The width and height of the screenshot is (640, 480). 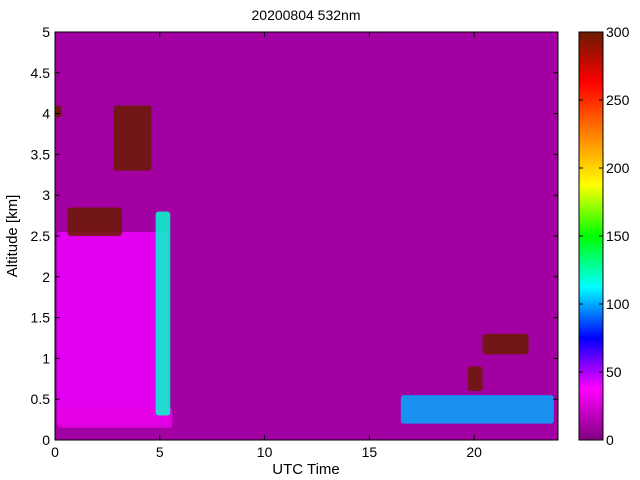 What do you see at coordinates (610, 440) in the screenshot?
I see `colorbar-tick-label: 0` at bounding box center [610, 440].